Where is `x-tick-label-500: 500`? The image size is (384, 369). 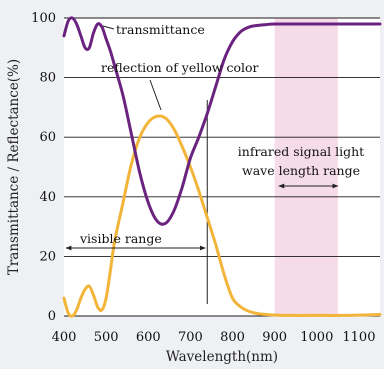 x-tick-label-500: 500 is located at coordinates (106, 337).